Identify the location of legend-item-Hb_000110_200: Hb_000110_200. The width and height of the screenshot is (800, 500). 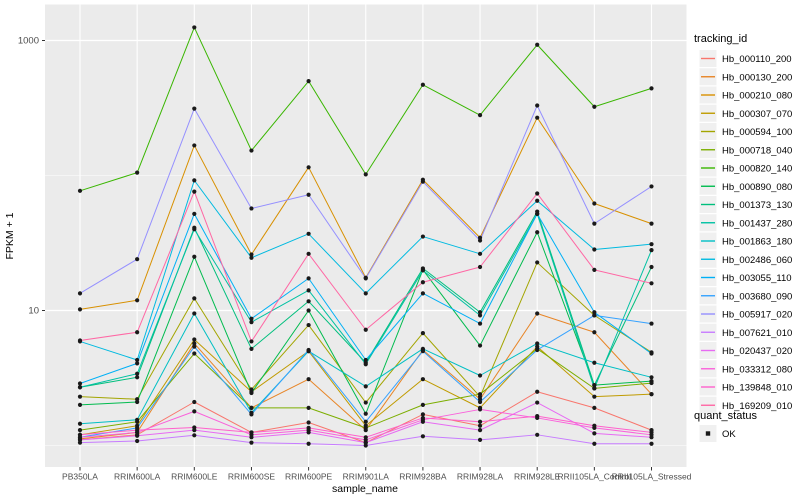
(745, 58).